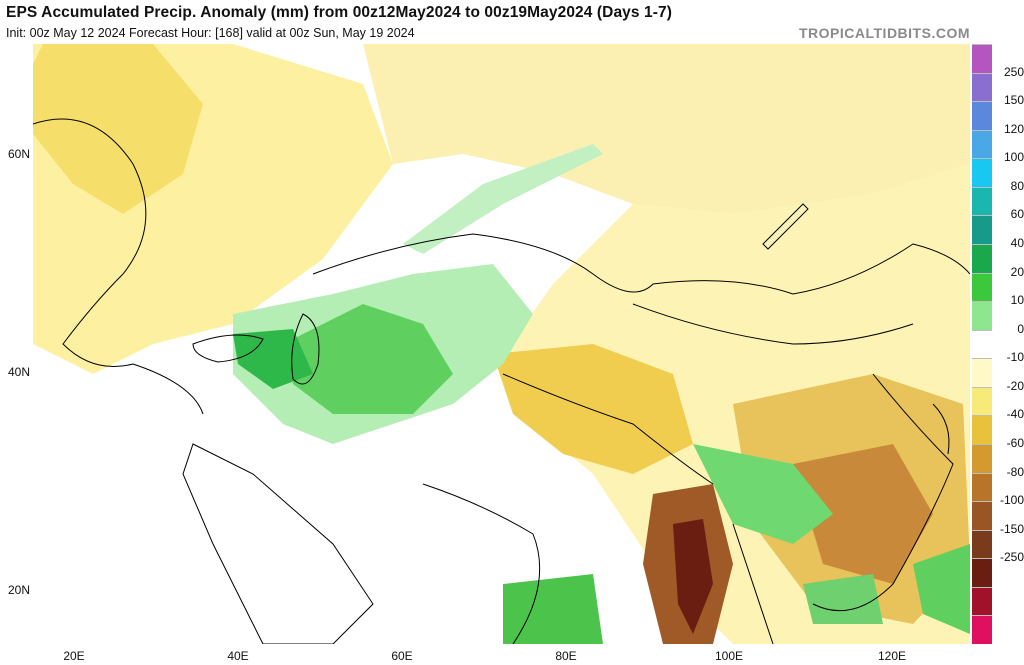  I want to click on colorbar-label: -250, so click(1011, 557).